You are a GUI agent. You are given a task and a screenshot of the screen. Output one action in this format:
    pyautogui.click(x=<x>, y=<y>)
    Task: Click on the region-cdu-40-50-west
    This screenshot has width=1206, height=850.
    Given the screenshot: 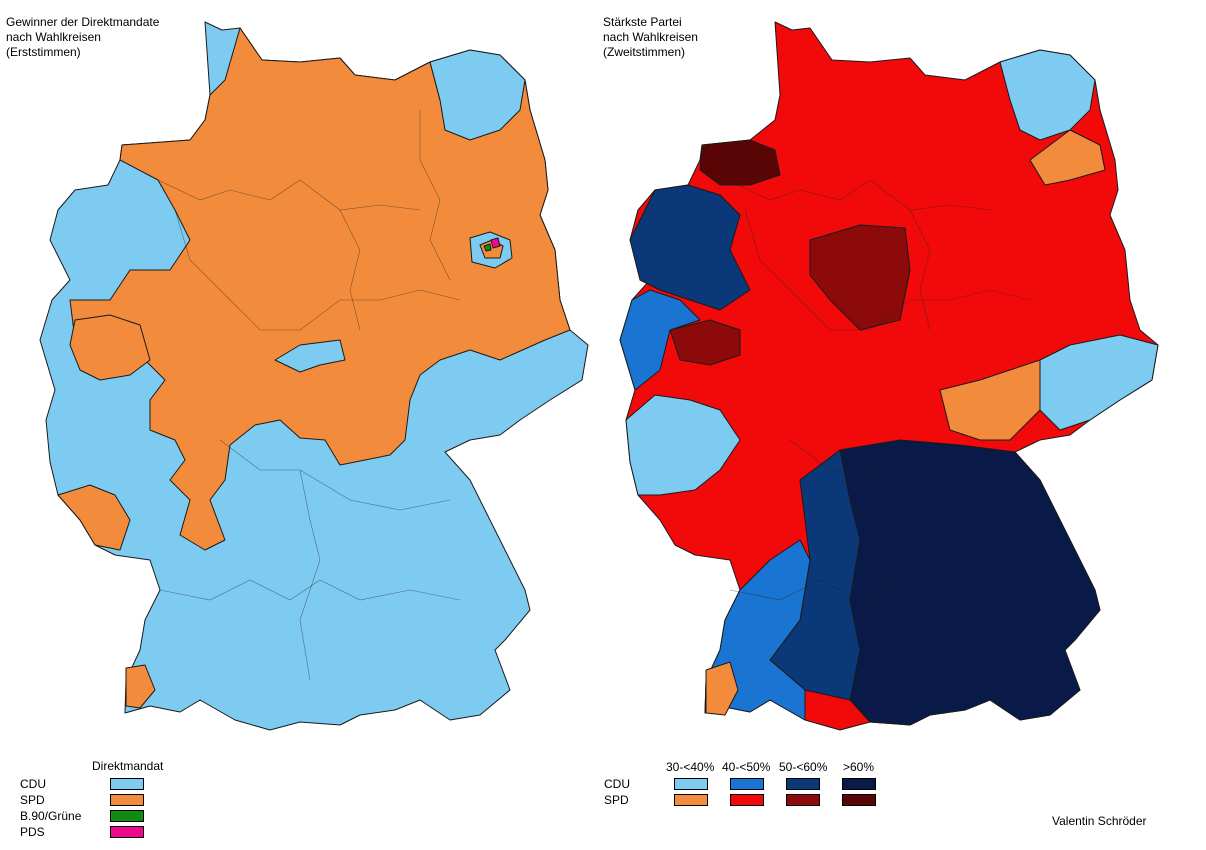 What is the action you would take?
    pyautogui.click(x=660, y=340)
    